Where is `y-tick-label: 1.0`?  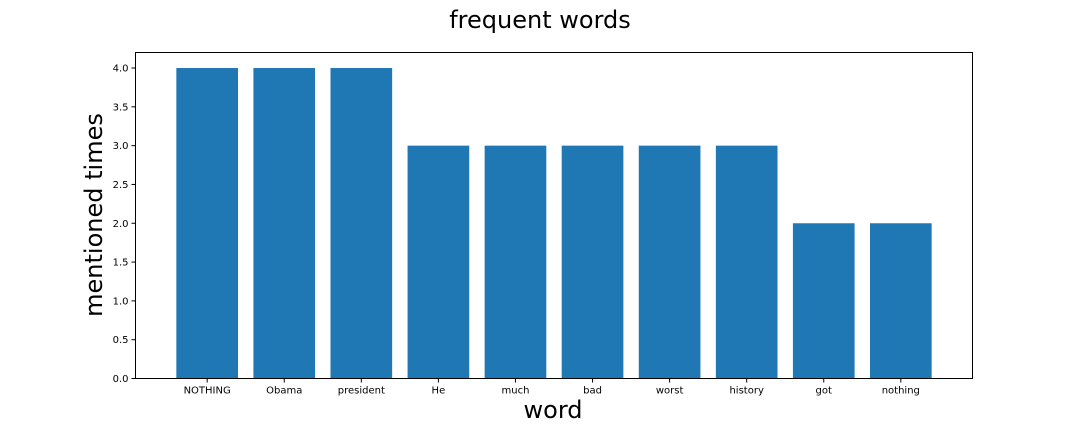
y-tick-label: 1.0 is located at coordinates (121, 301).